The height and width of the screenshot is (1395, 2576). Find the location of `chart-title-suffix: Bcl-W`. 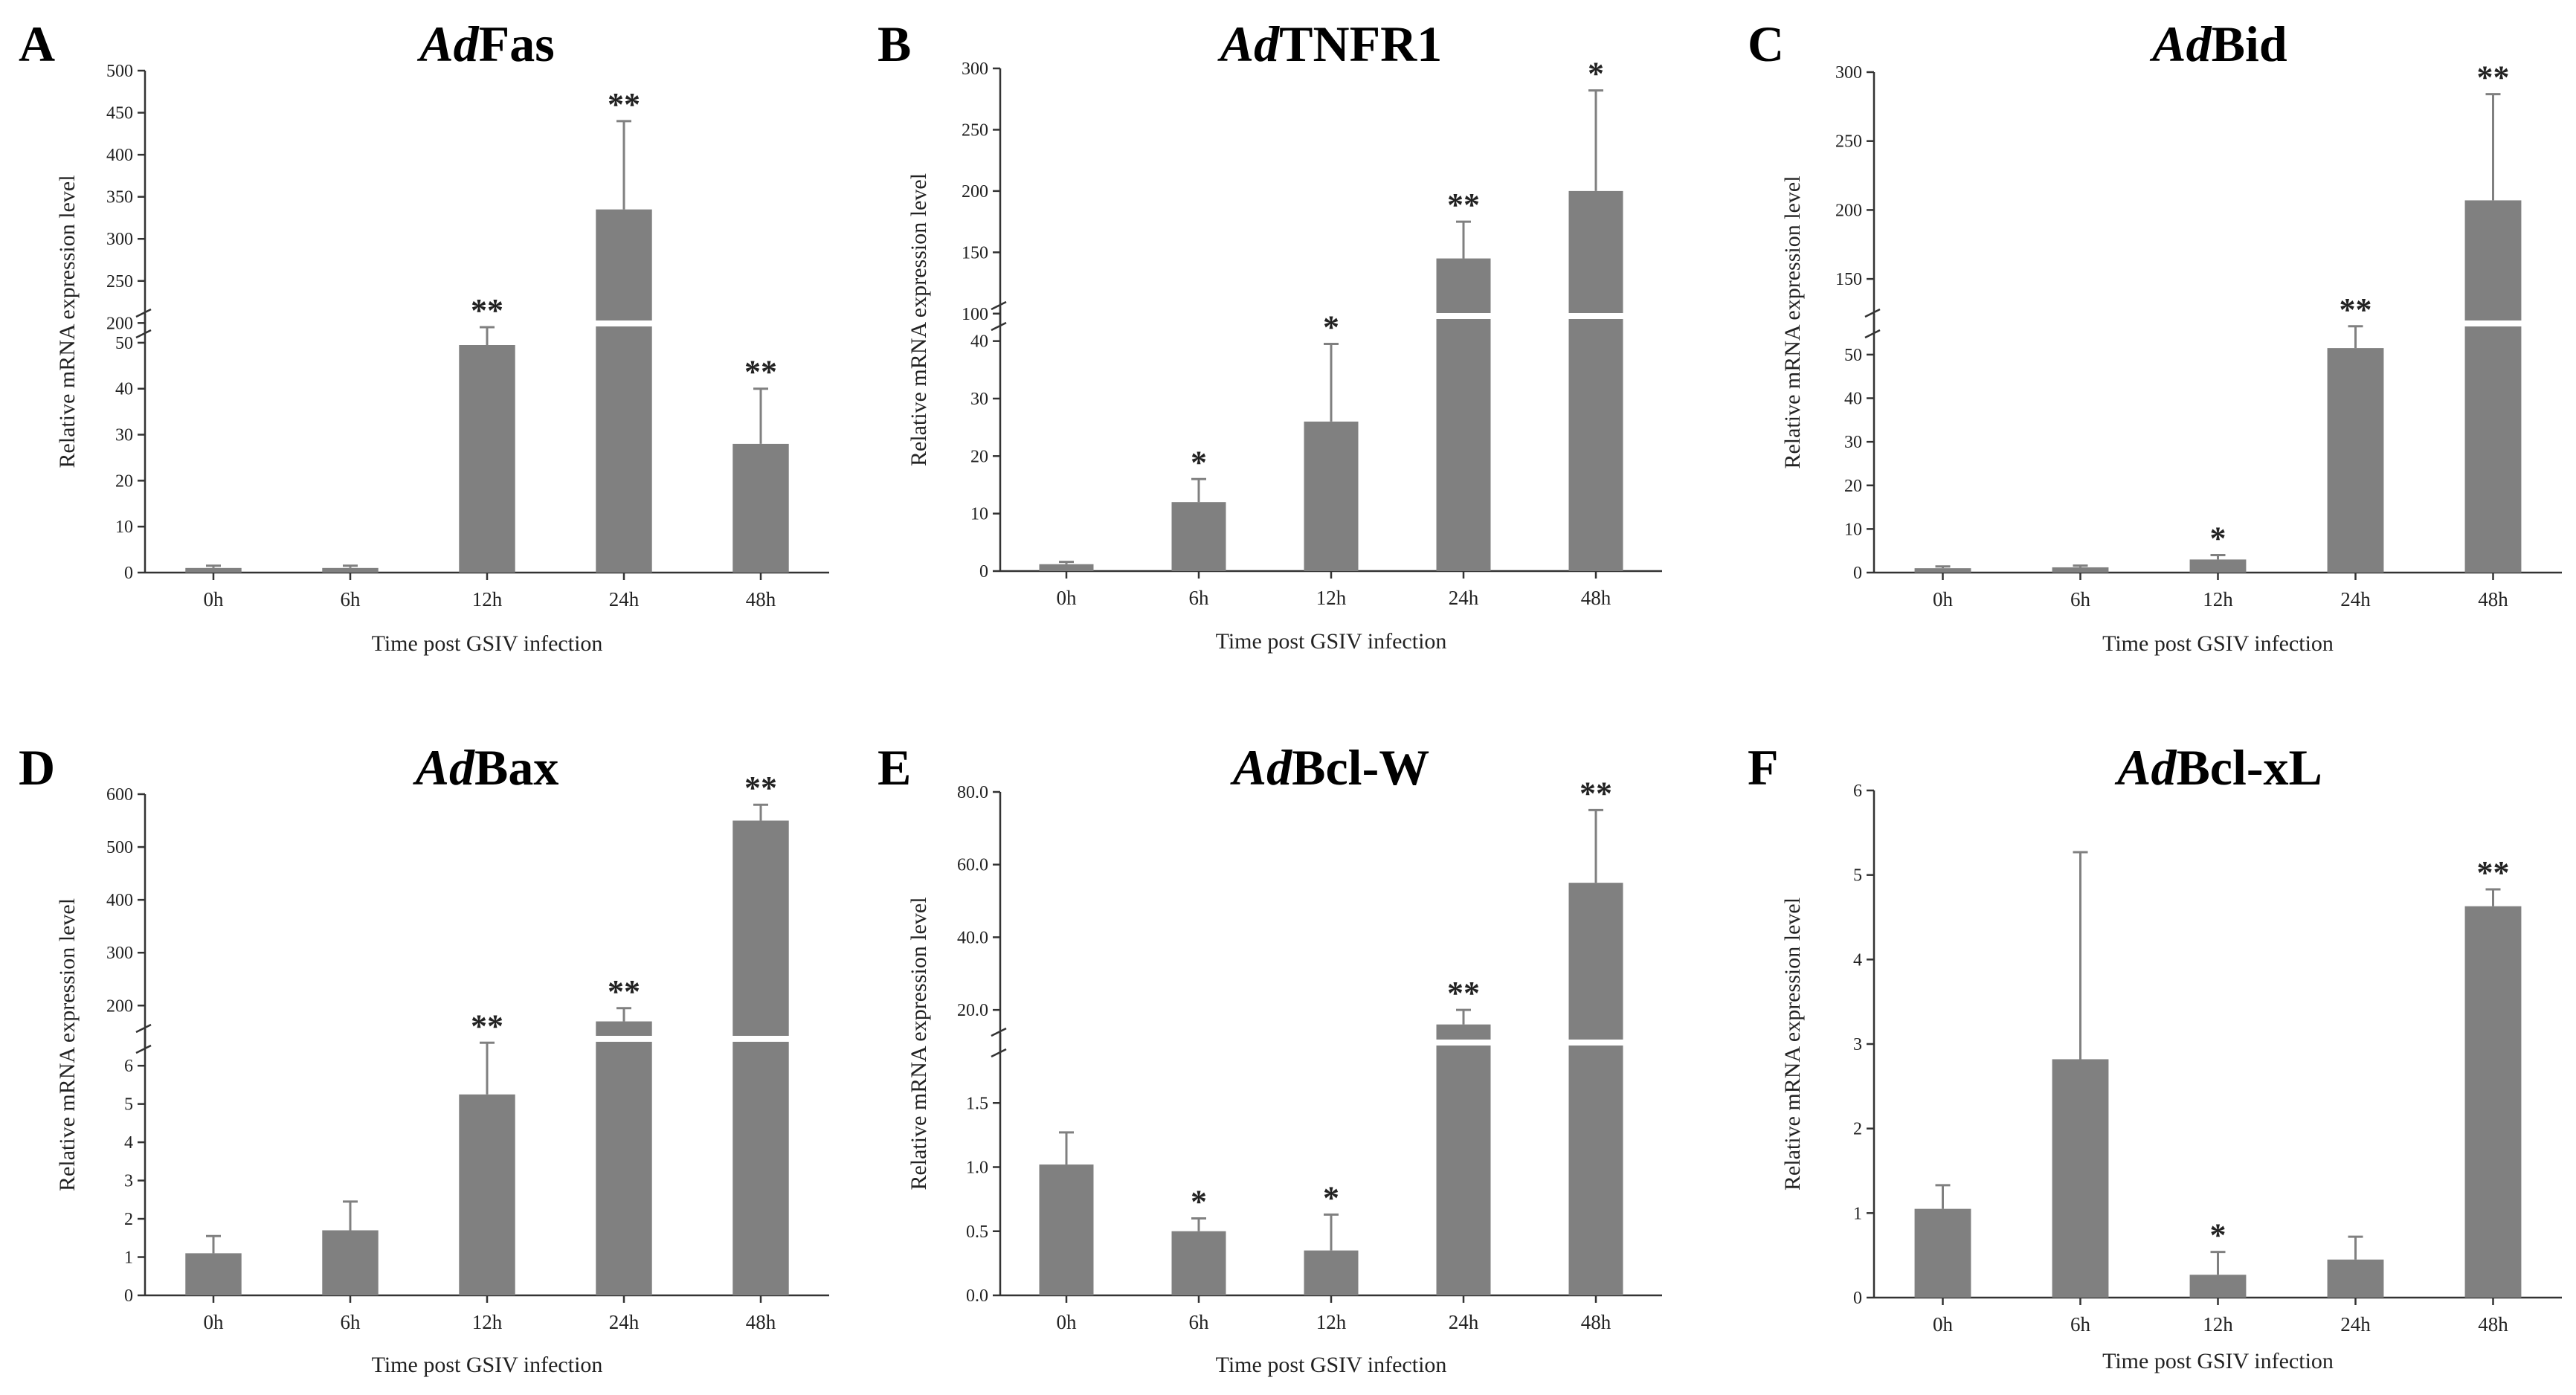

chart-title-suffix: Bcl-W is located at coordinates (1360, 767).